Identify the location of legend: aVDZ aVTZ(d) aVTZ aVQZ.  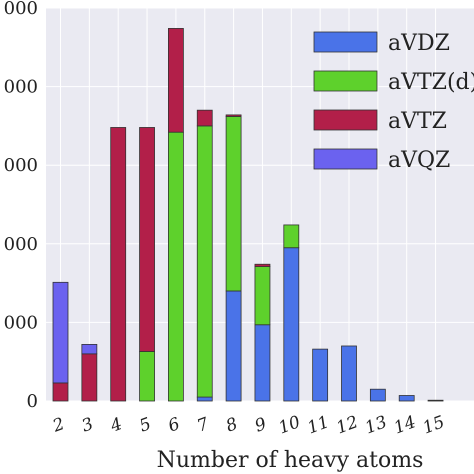
(393, 102).